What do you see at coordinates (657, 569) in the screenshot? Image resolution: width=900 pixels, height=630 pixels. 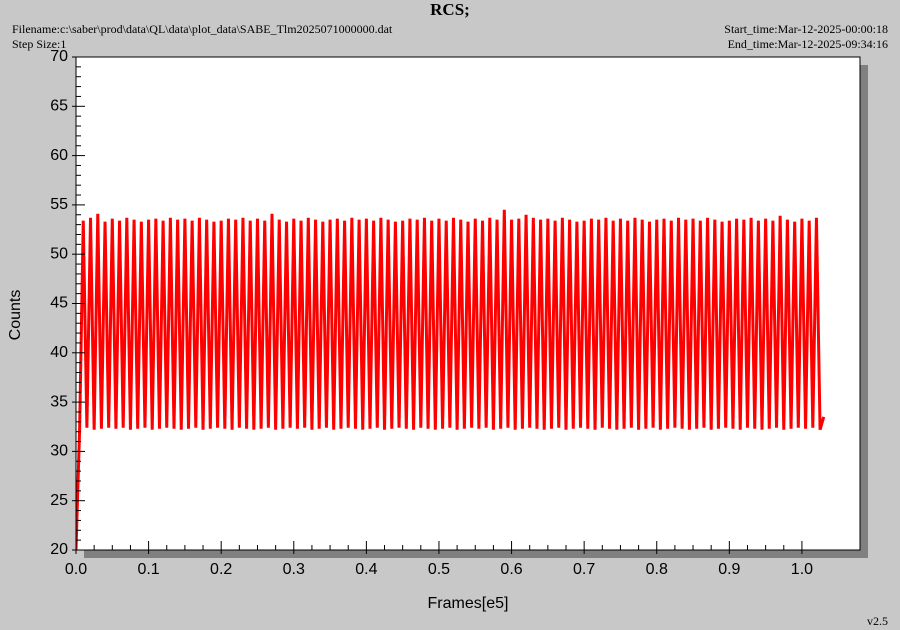 I see `x-tick-label: 0.8` at bounding box center [657, 569].